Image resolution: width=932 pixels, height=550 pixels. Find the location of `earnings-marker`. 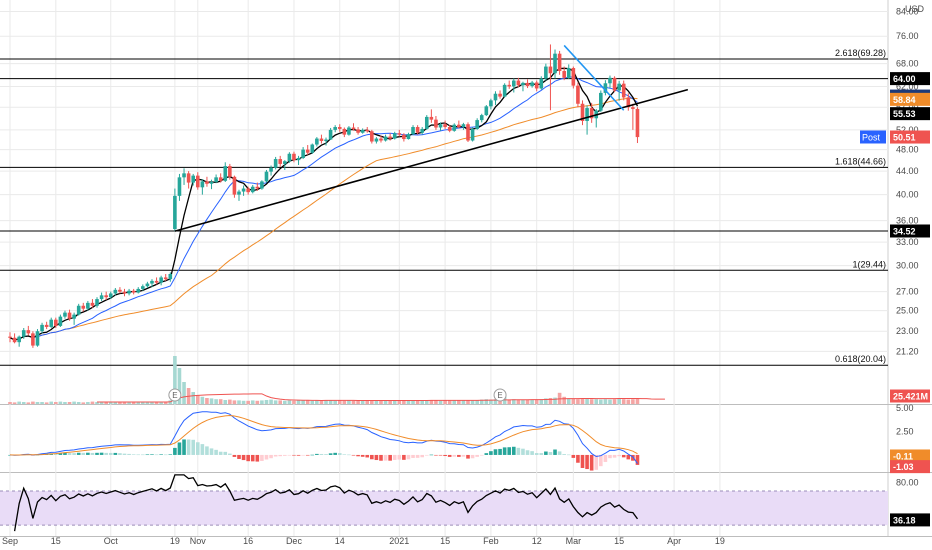

earnings-marker is located at coordinates (175, 395).